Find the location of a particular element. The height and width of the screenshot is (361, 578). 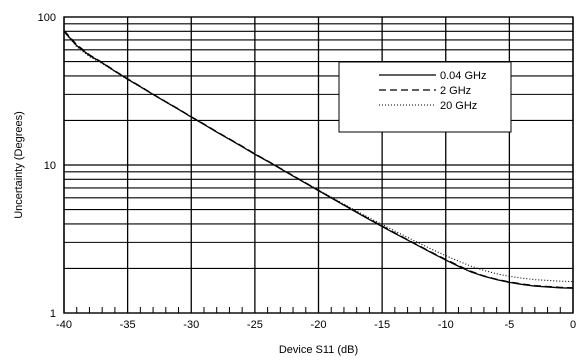

legend-label-2: 2 GHz is located at coordinates (455, 91).